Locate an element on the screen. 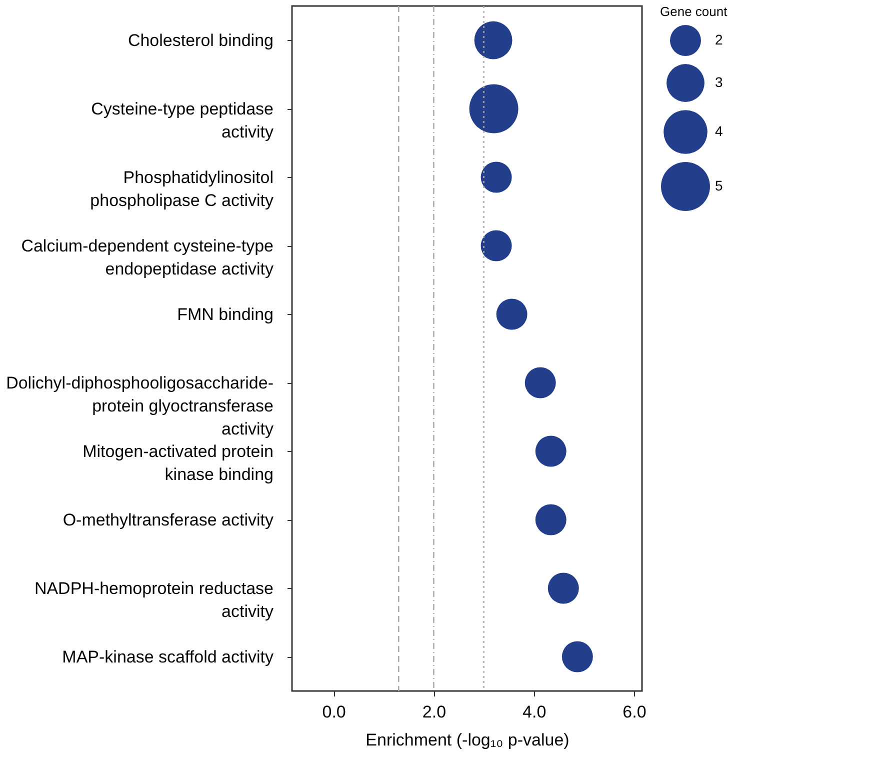 The height and width of the screenshot is (774, 891). legend-label: 2 is located at coordinates (719, 40).